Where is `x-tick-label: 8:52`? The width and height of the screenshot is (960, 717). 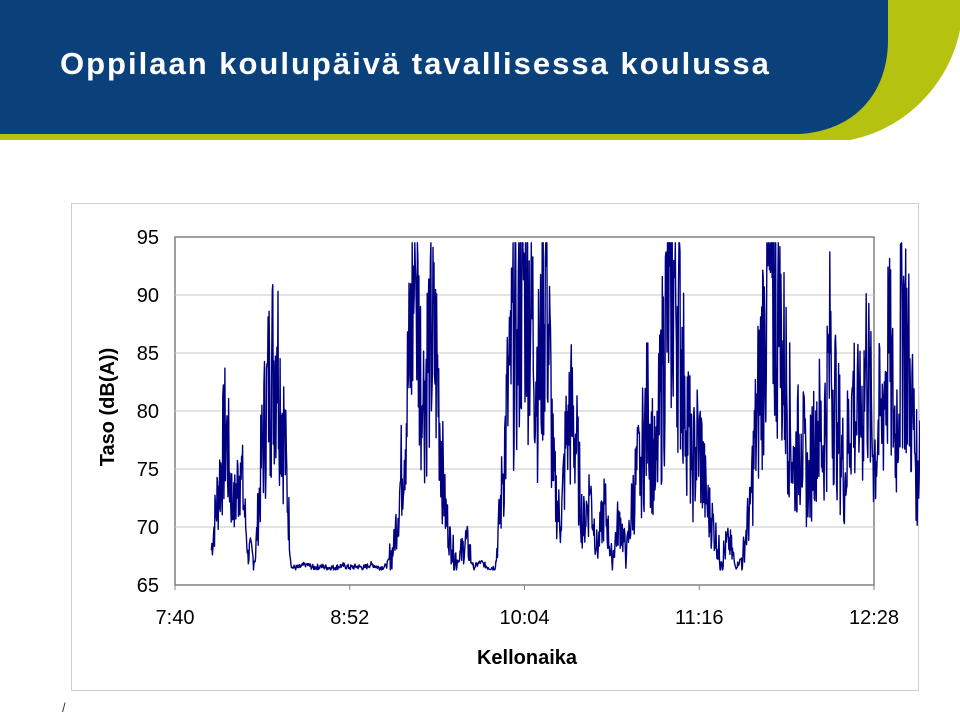
x-tick-label: 8:52 is located at coordinates (349, 618).